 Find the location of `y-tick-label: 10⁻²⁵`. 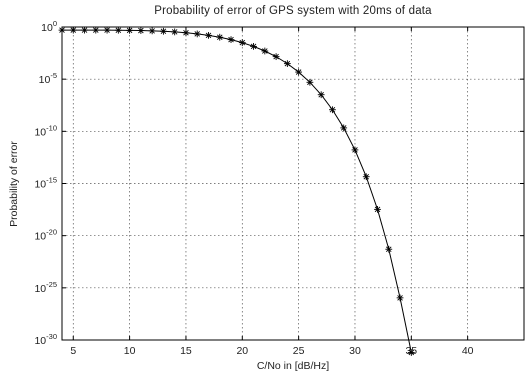

y-tick-label: 10⁻²⁵ is located at coordinates (45, 287).